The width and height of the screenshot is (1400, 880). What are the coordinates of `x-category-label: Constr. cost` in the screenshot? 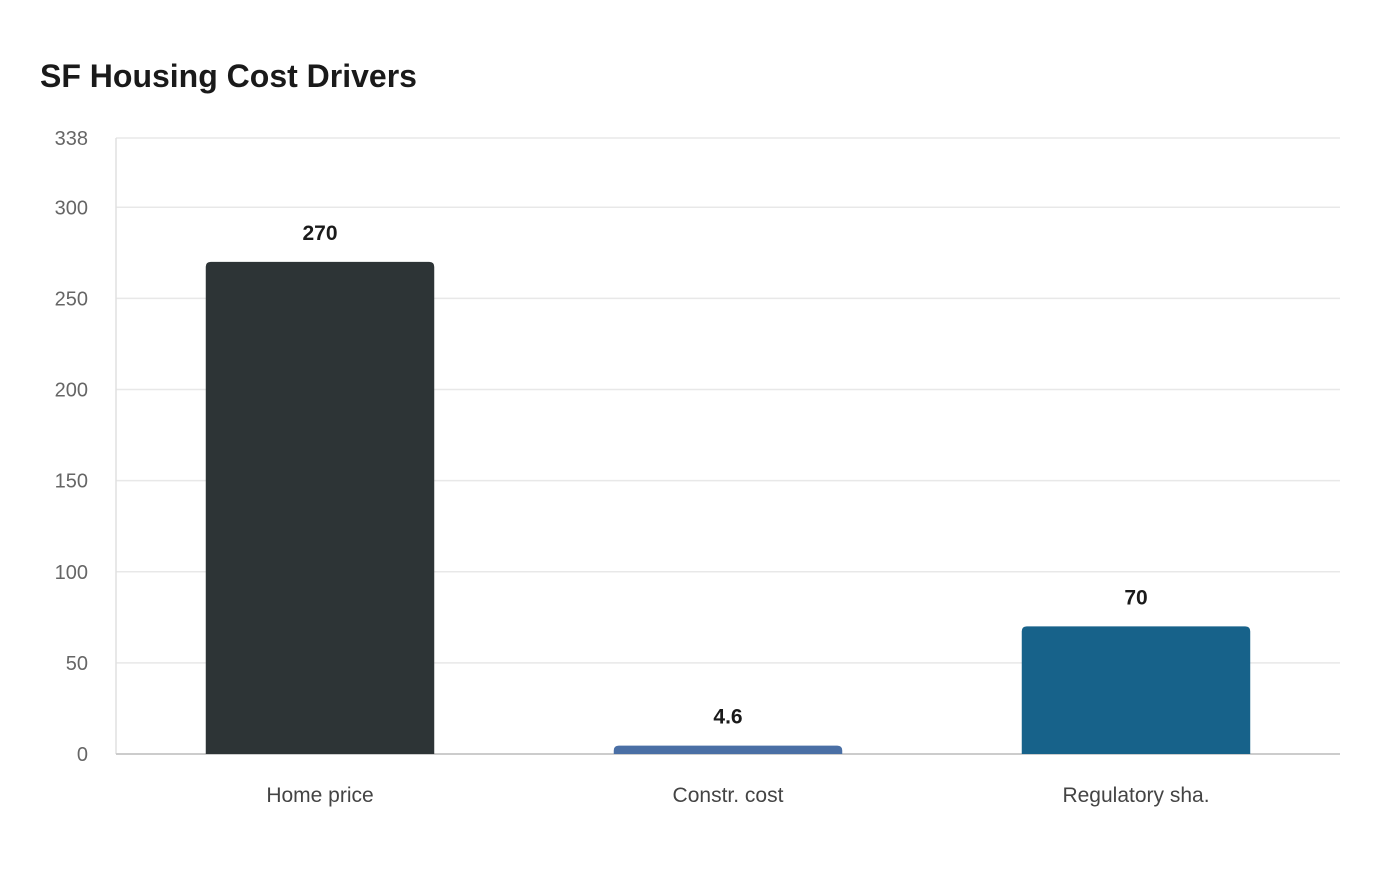 It's located at (728, 795).